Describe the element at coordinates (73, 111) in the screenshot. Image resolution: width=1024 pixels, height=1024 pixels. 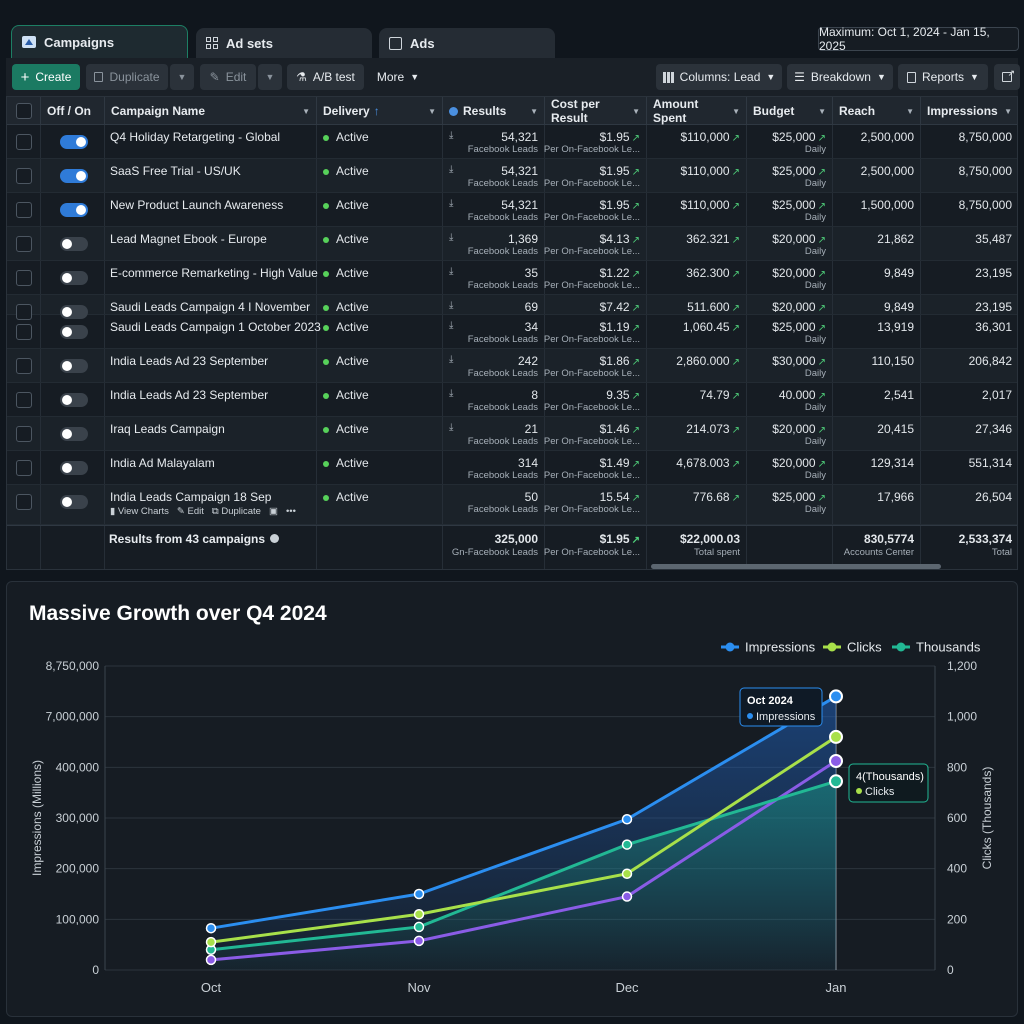
I see `header-off-on: Off / On` at that location.